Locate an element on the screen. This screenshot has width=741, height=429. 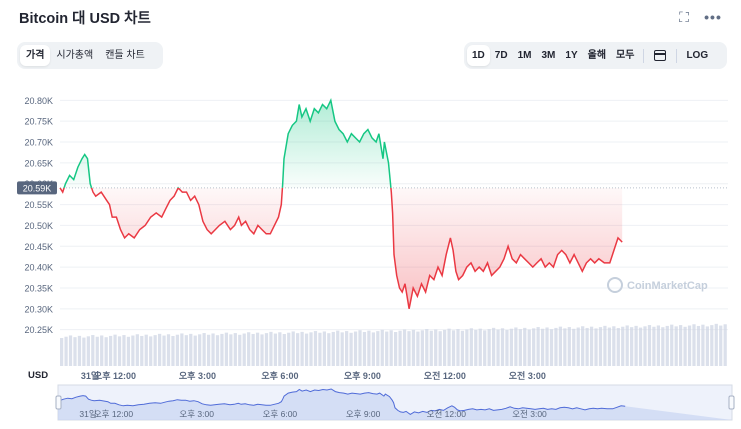
range-1m: 1M is located at coordinates (524, 55).